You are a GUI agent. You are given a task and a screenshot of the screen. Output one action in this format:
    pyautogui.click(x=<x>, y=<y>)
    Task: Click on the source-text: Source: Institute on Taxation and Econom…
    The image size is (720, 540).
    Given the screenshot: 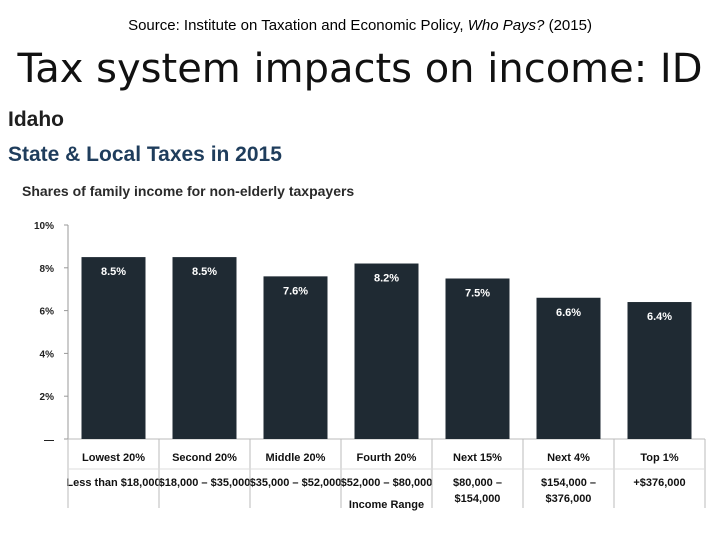 What is the action you would take?
    pyautogui.click(x=298, y=25)
    